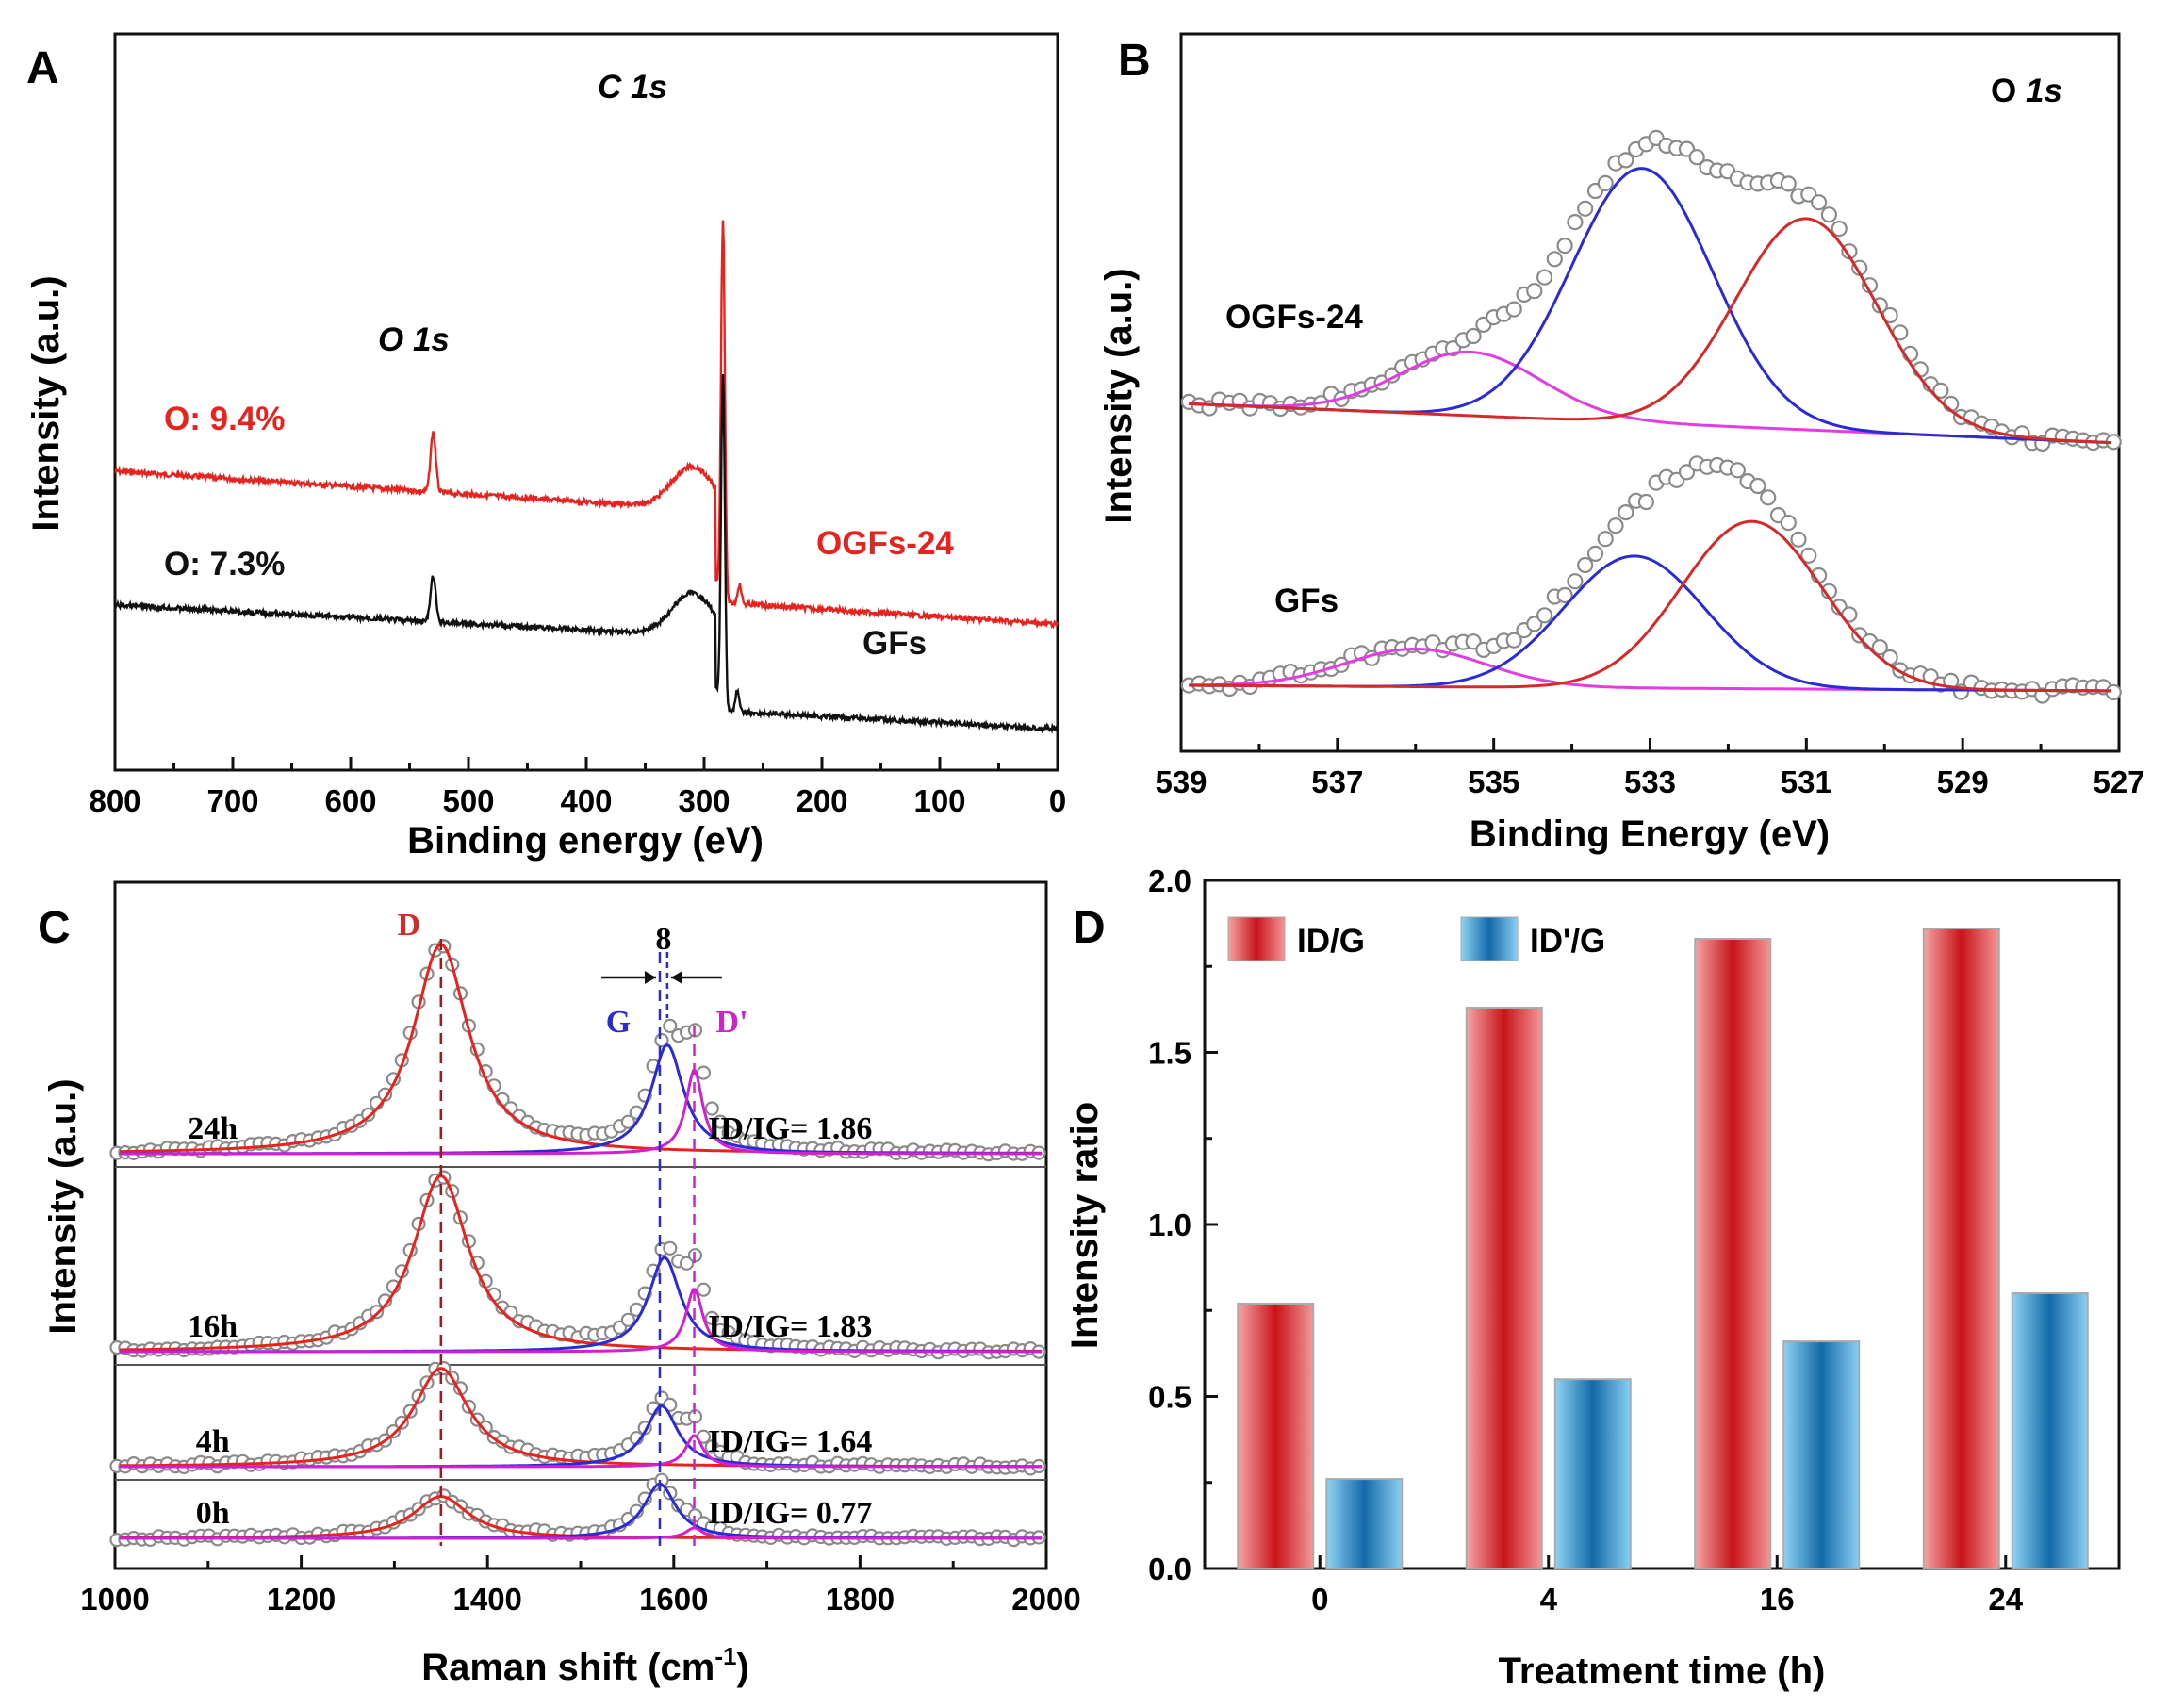  What do you see at coordinates (1667, 1586) in the screenshot?
I see `panel-d-x-ticks: 0 4 16 24` at bounding box center [1667, 1586].